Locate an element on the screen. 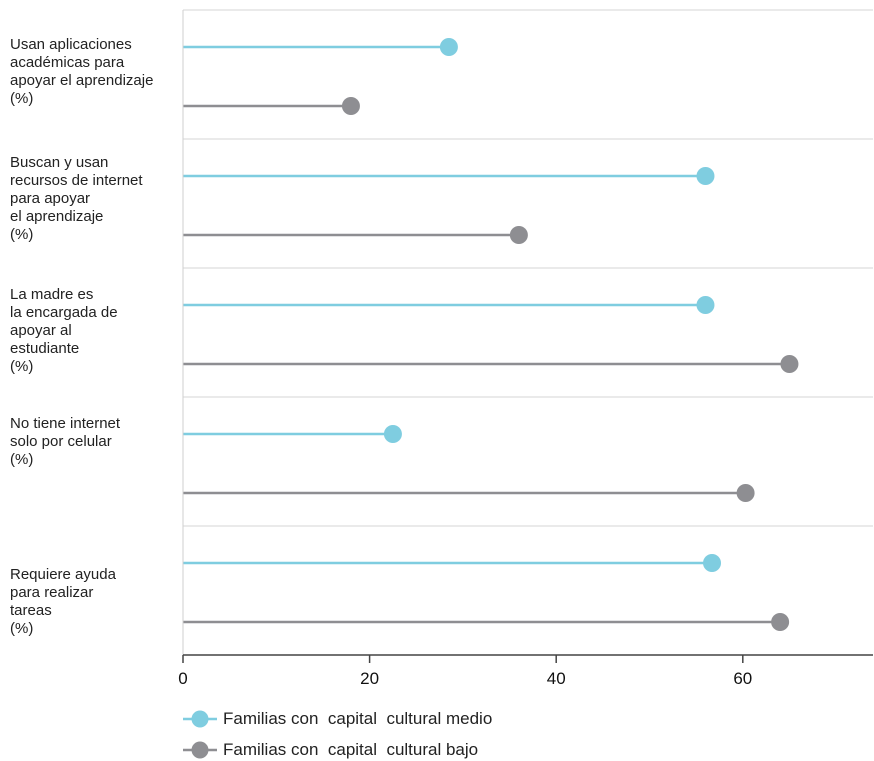 Image resolution: width=874 pixels, height=761 pixels. legend-item-bajo: Familias con capital cultural bajo is located at coordinates (330, 750).